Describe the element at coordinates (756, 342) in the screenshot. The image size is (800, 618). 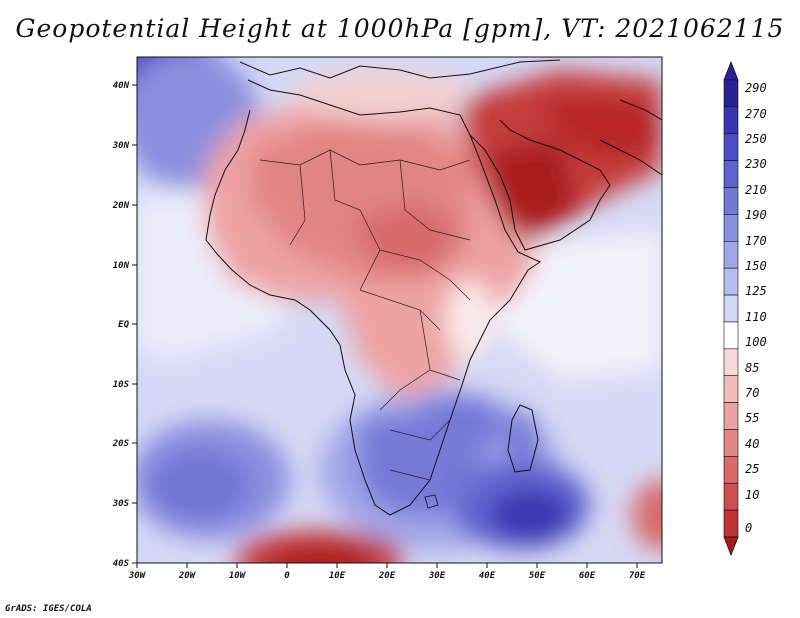
I see `colorbar-label: 100` at that location.